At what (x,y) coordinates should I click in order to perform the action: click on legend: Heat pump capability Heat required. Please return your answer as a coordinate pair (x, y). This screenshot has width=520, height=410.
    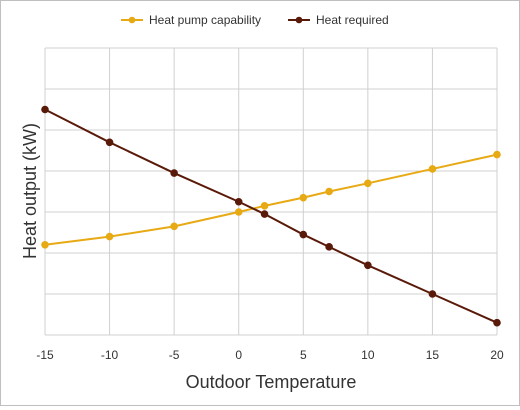
    Looking at the image, I should click on (255, 20).